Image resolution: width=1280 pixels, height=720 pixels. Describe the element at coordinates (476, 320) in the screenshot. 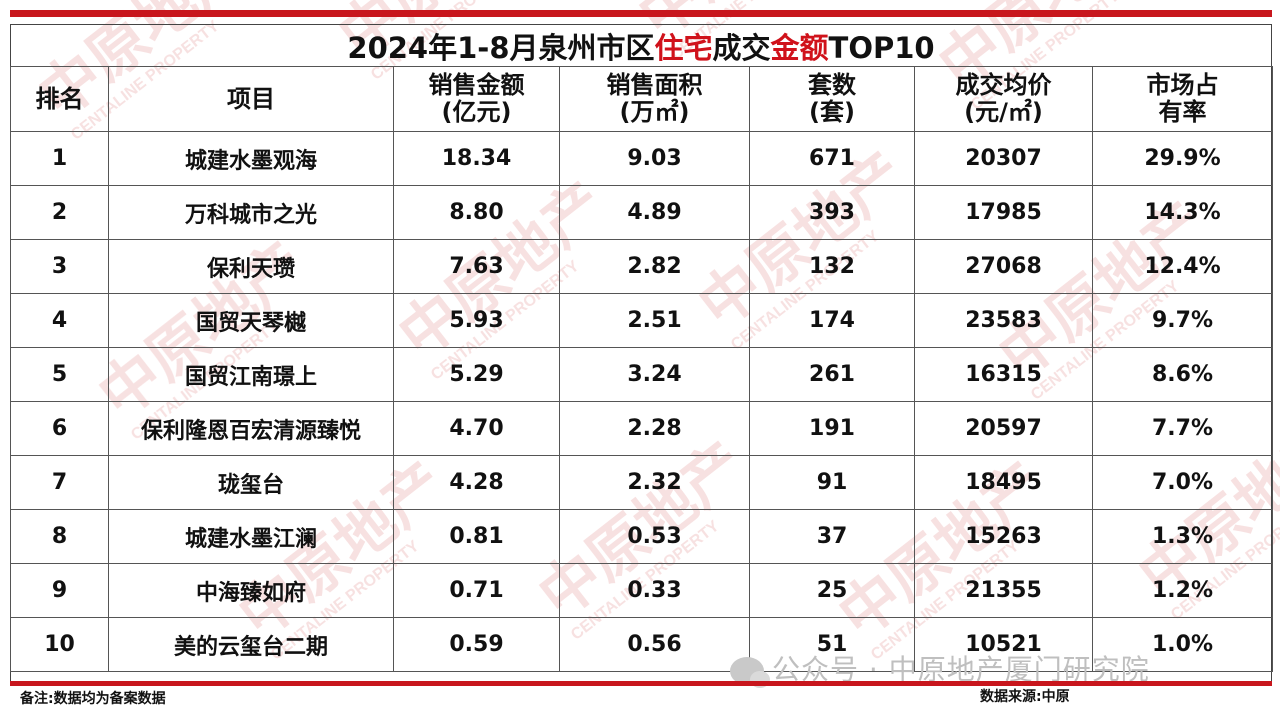

I see `amount-cell: 5.93` at that location.